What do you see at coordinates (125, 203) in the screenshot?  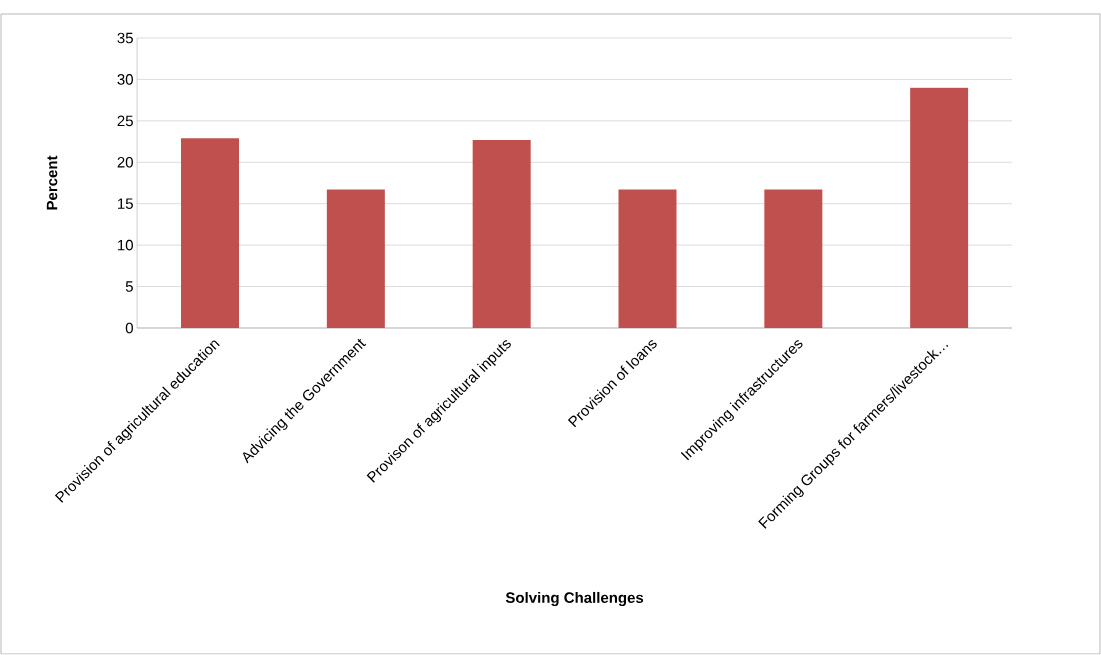 I see `y-tick-label: 15` at bounding box center [125, 203].